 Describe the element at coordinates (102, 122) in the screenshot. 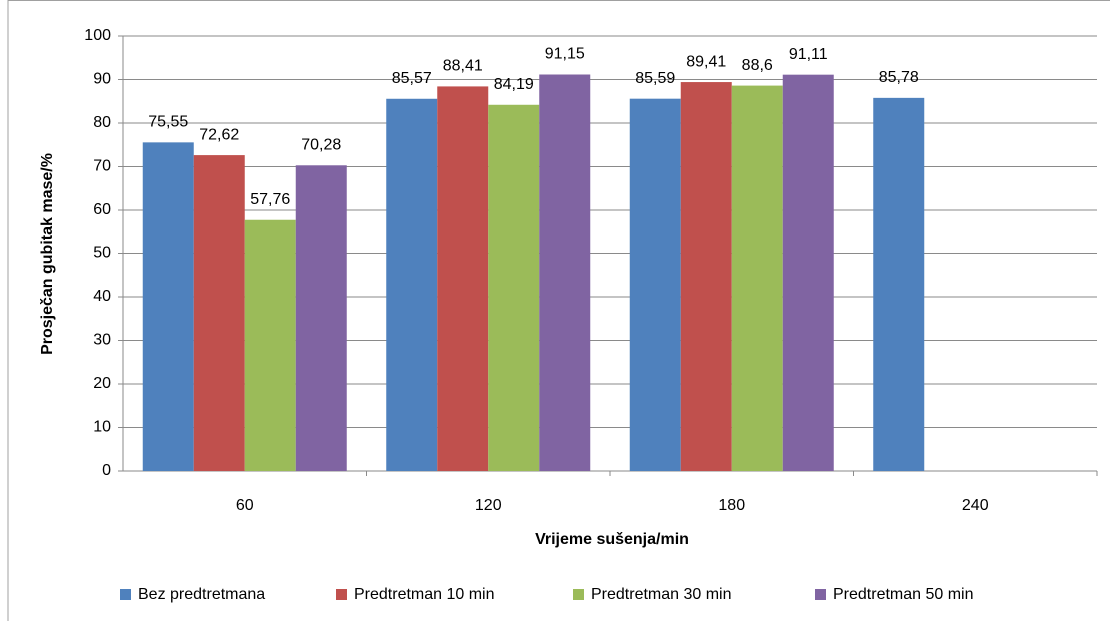

I see `y-tick-label: 80` at that location.